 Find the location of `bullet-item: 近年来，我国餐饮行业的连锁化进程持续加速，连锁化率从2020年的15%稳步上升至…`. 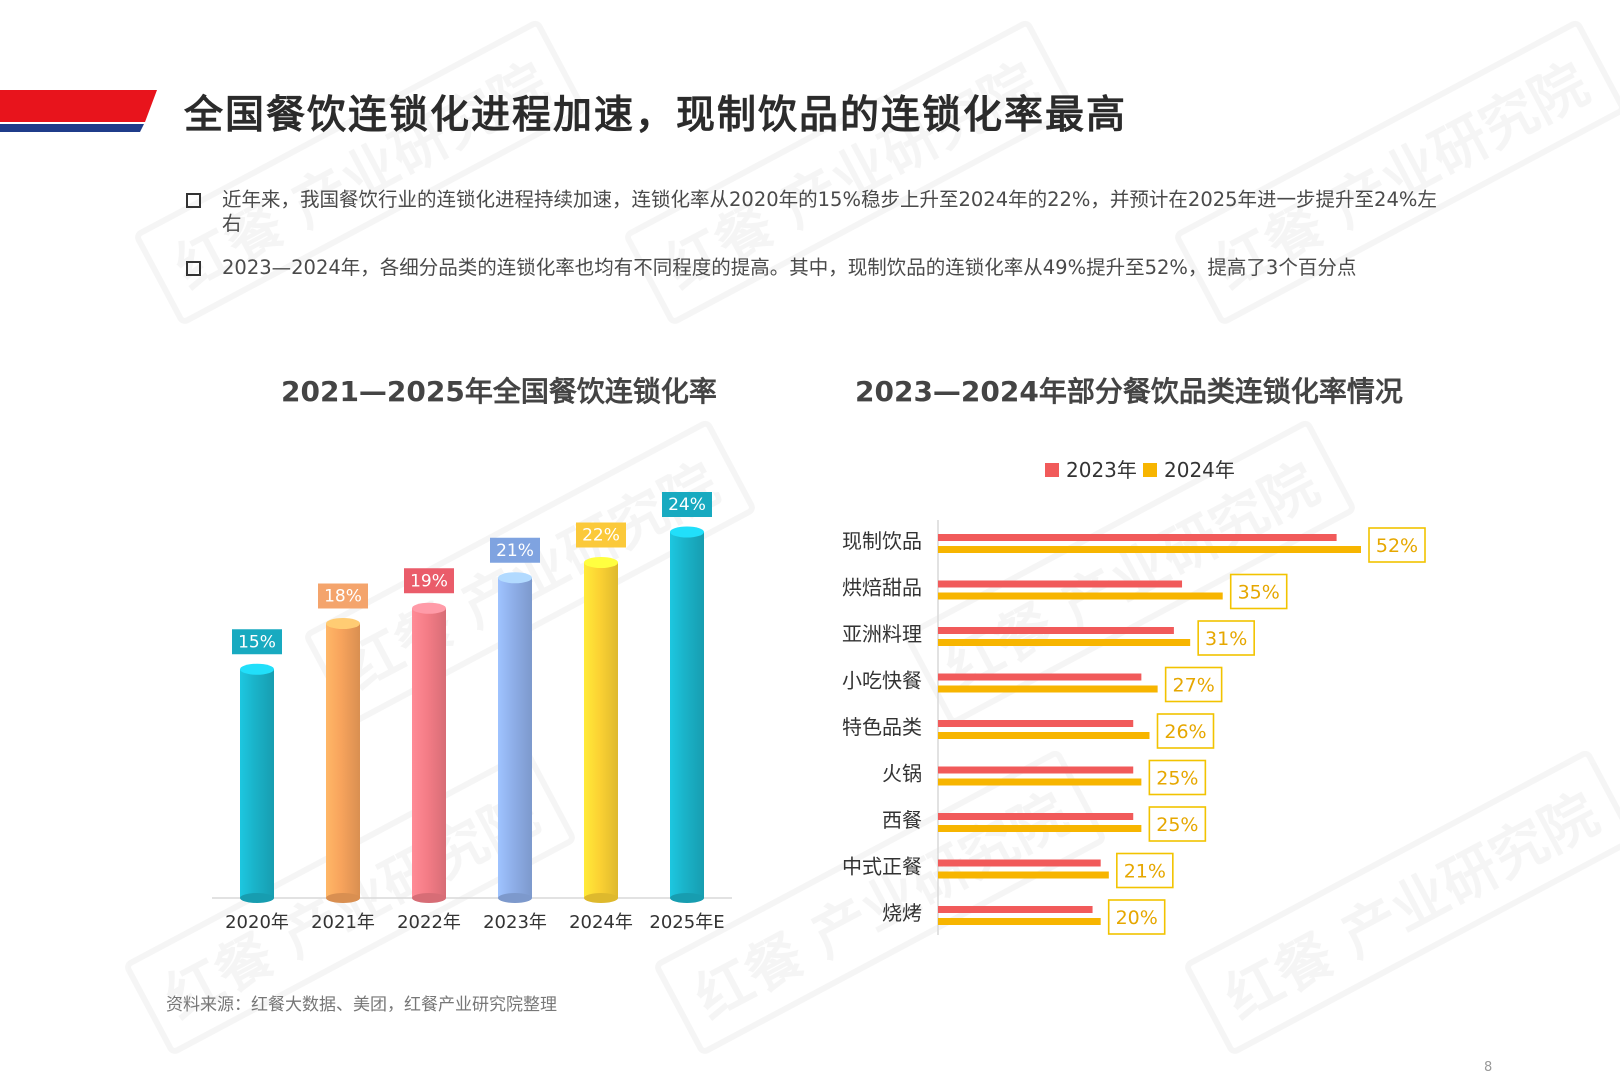

bullet-item: 近年来，我国餐饮行业的连锁化进程持续加速，连锁化率从2020年的15%稳步上升至… is located at coordinates (821, 212).